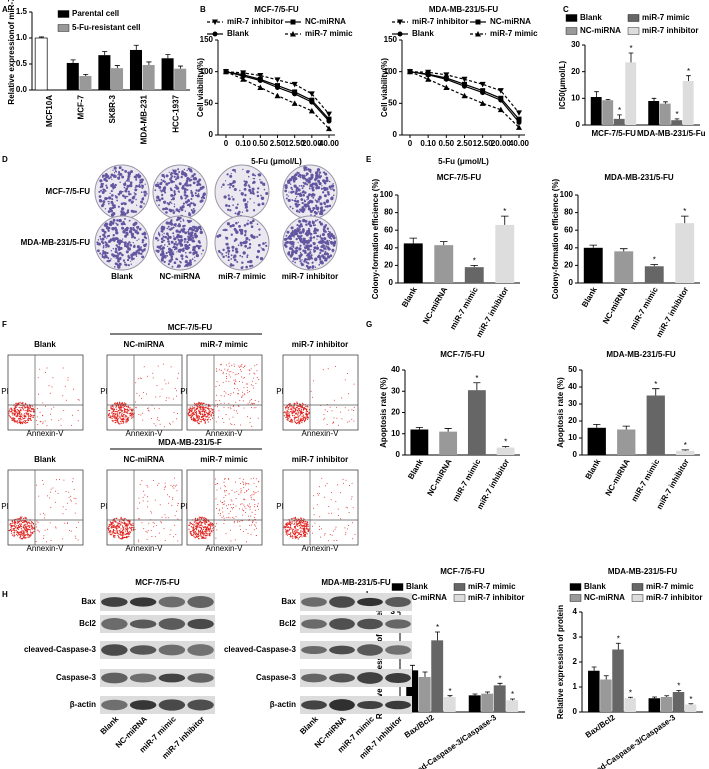 This screenshot has height=769, width=709. What do you see at coordinates (428, 143) in the screenshot?
I see `x-tick-label: 0.10` at bounding box center [428, 143].